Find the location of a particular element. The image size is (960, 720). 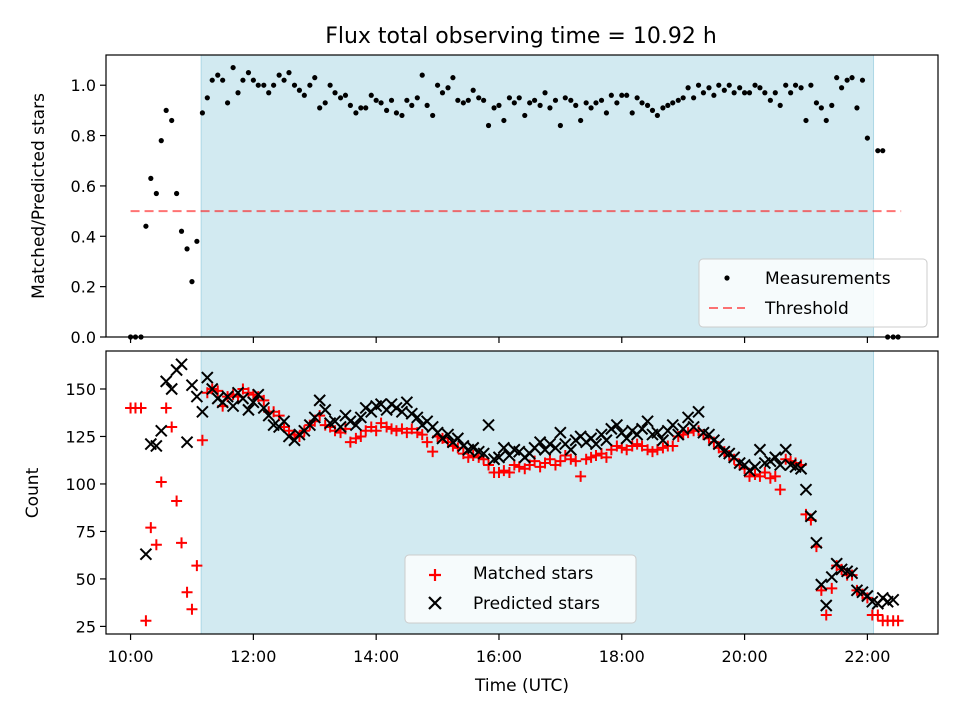

top-x-axis-ticks is located at coordinates (498, 340).